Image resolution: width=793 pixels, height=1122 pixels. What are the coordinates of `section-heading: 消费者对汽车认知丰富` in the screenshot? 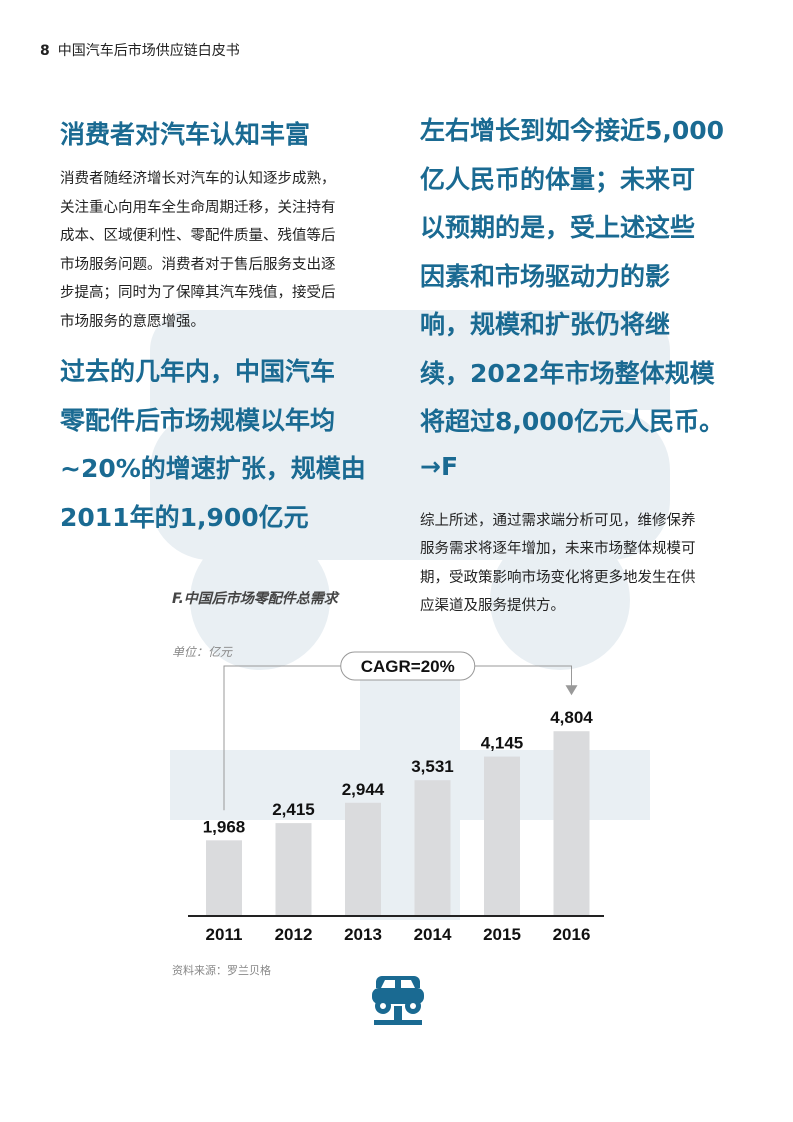 It's located at (185, 134).